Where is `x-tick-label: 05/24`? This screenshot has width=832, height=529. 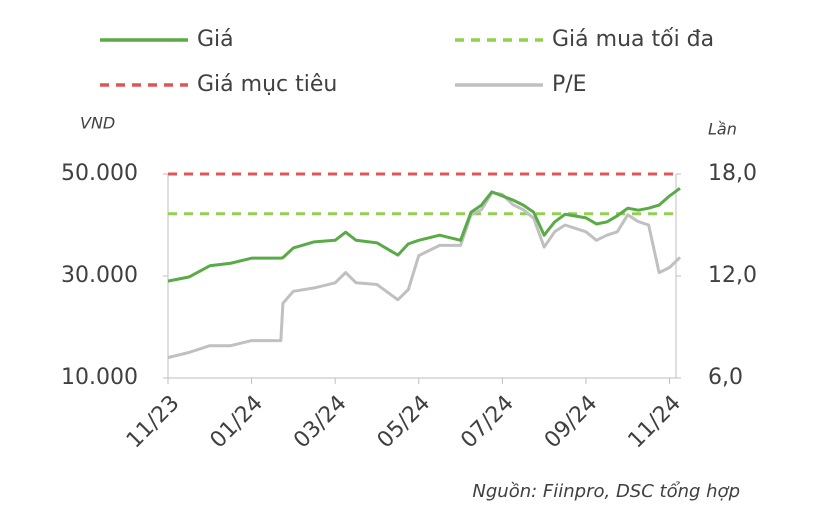
x-tick-label: 05/24 is located at coordinates (404, 422).